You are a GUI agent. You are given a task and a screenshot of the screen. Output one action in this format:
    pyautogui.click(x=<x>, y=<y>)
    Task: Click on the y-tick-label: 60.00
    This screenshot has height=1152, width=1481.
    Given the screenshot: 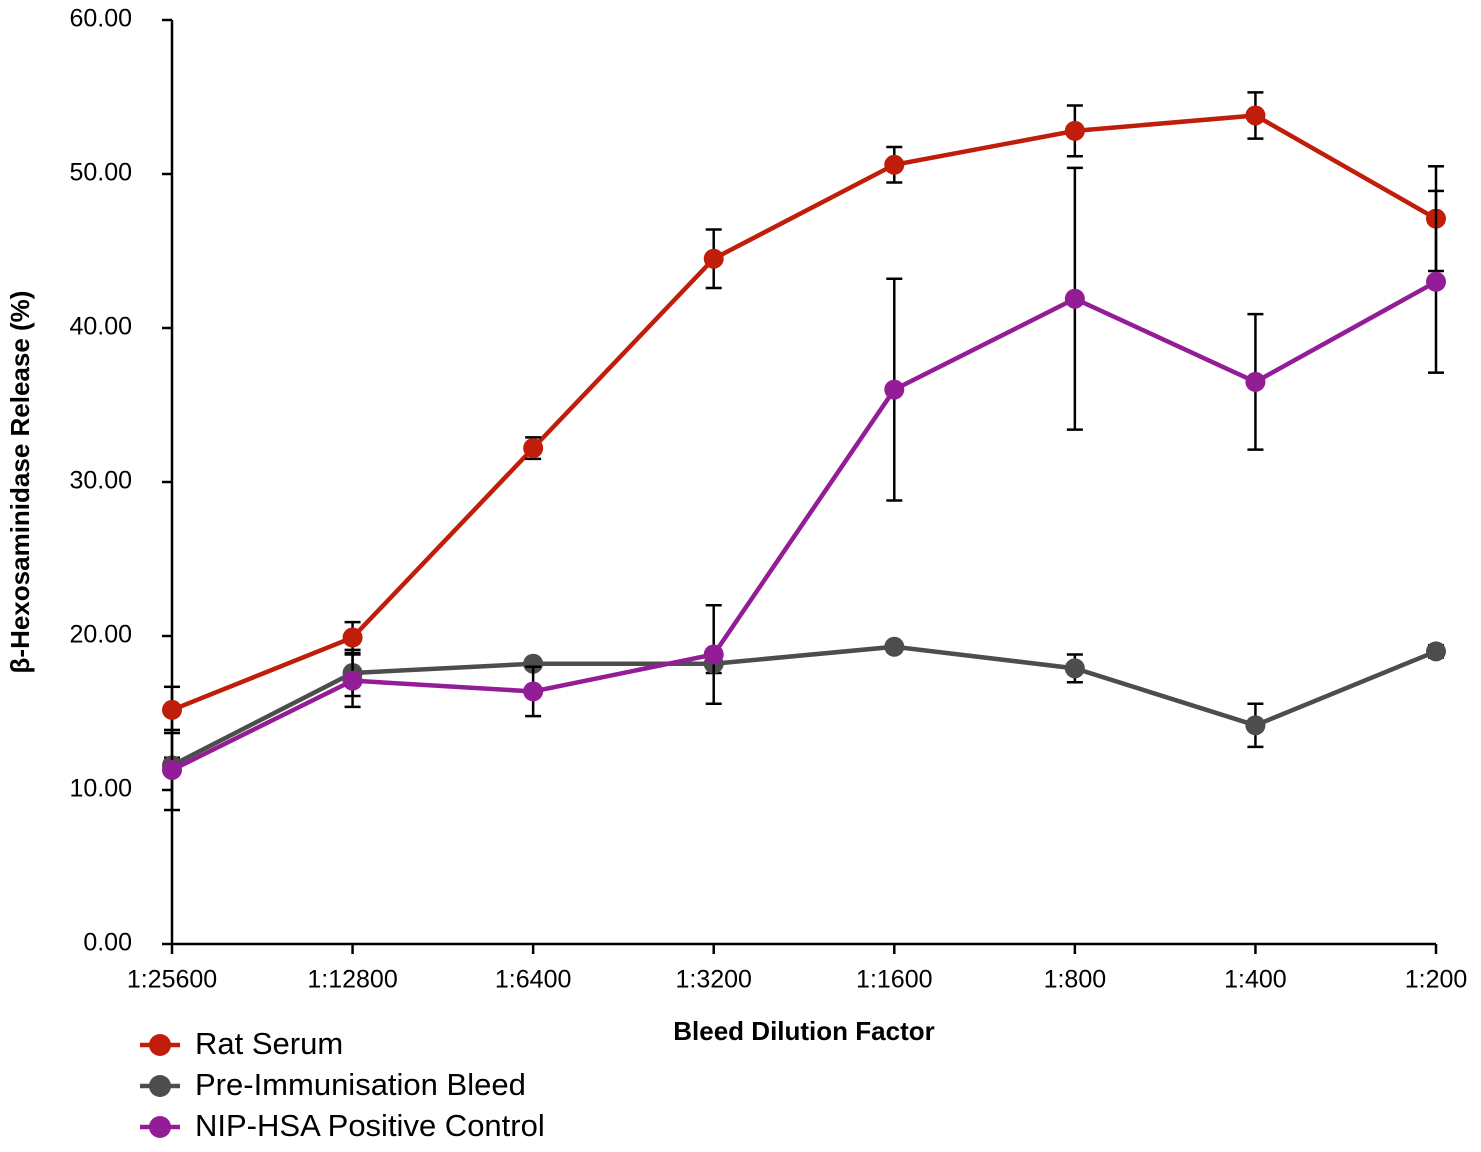 What is the action you would take?
    pyautogui.click(x=100, y=19)
    